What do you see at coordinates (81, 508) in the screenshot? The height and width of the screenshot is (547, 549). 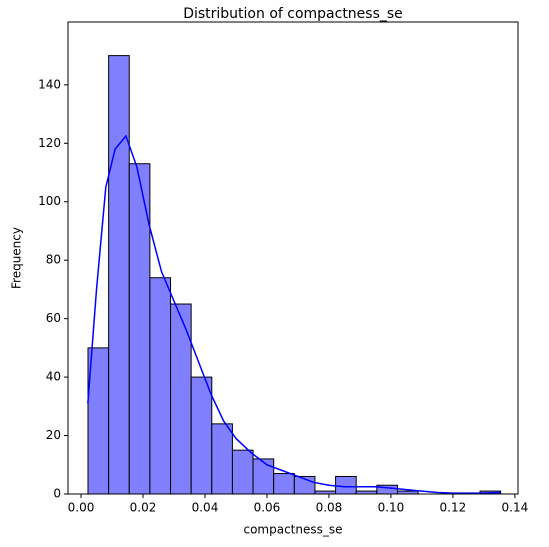 I see `x-tick-label: 0.00` at bounding box center [81, 508].